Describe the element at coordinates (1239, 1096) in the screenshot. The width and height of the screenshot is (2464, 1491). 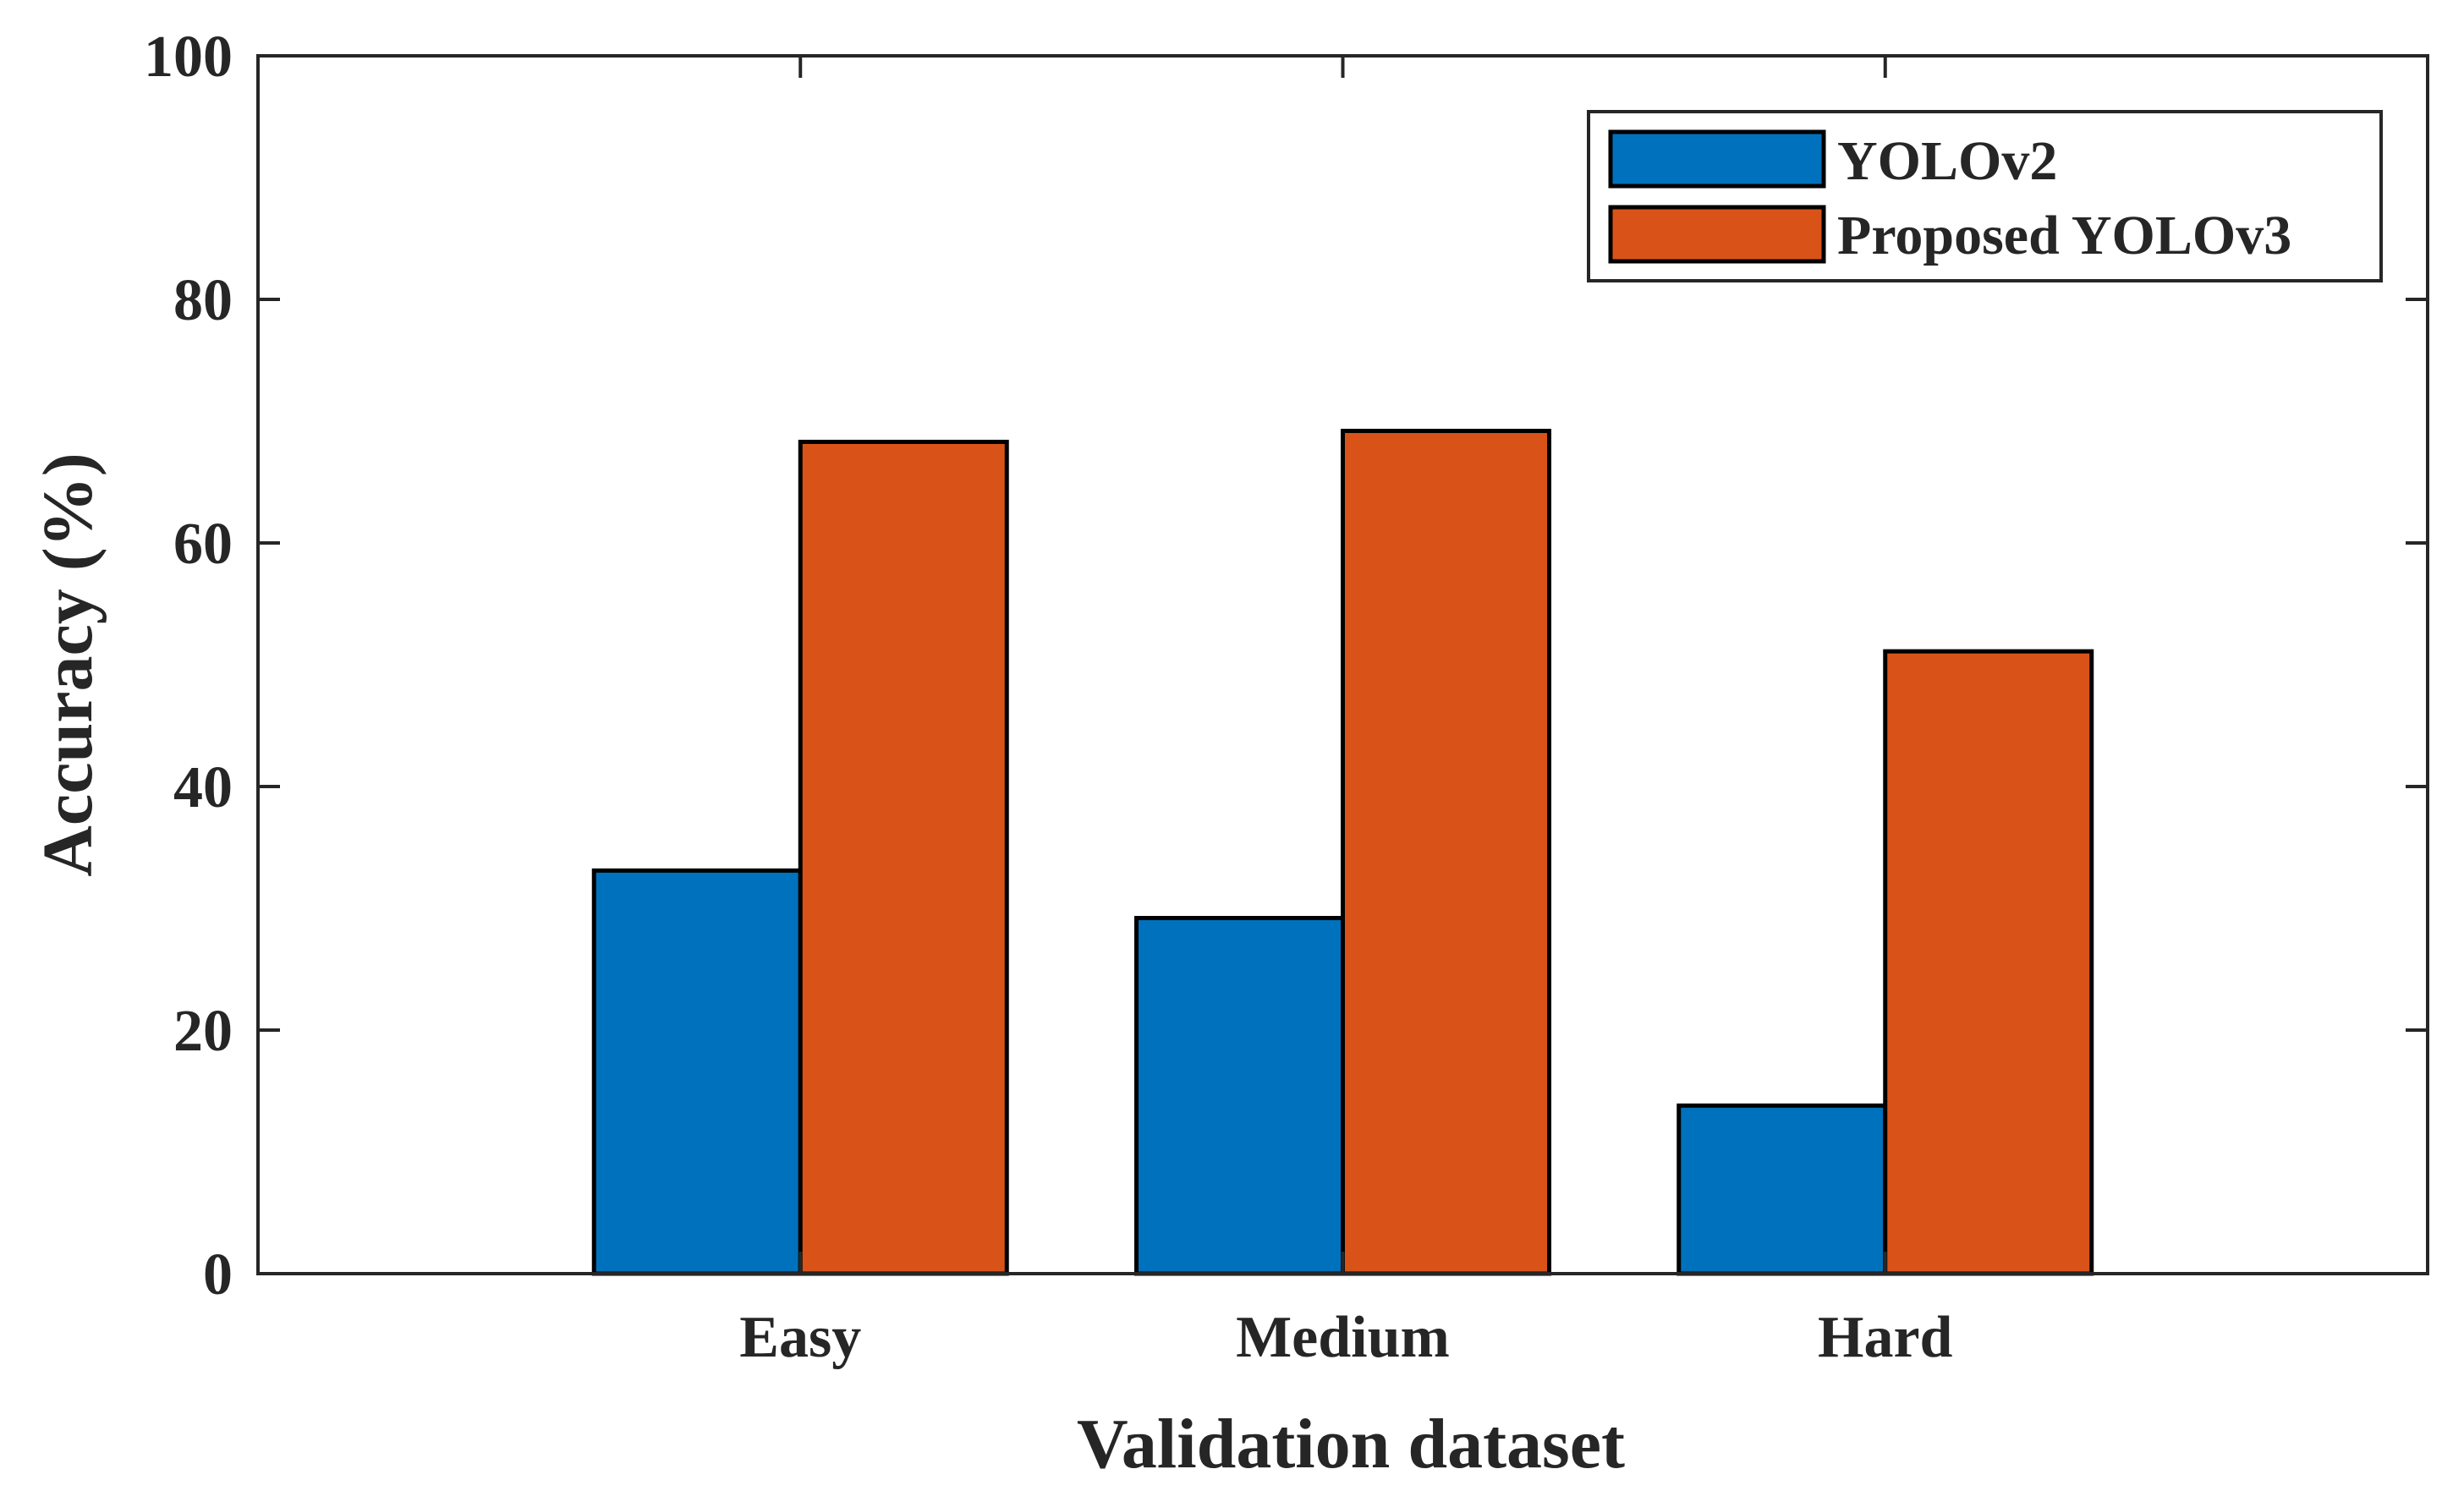
I see `bar-yolov2-medium` at that location.